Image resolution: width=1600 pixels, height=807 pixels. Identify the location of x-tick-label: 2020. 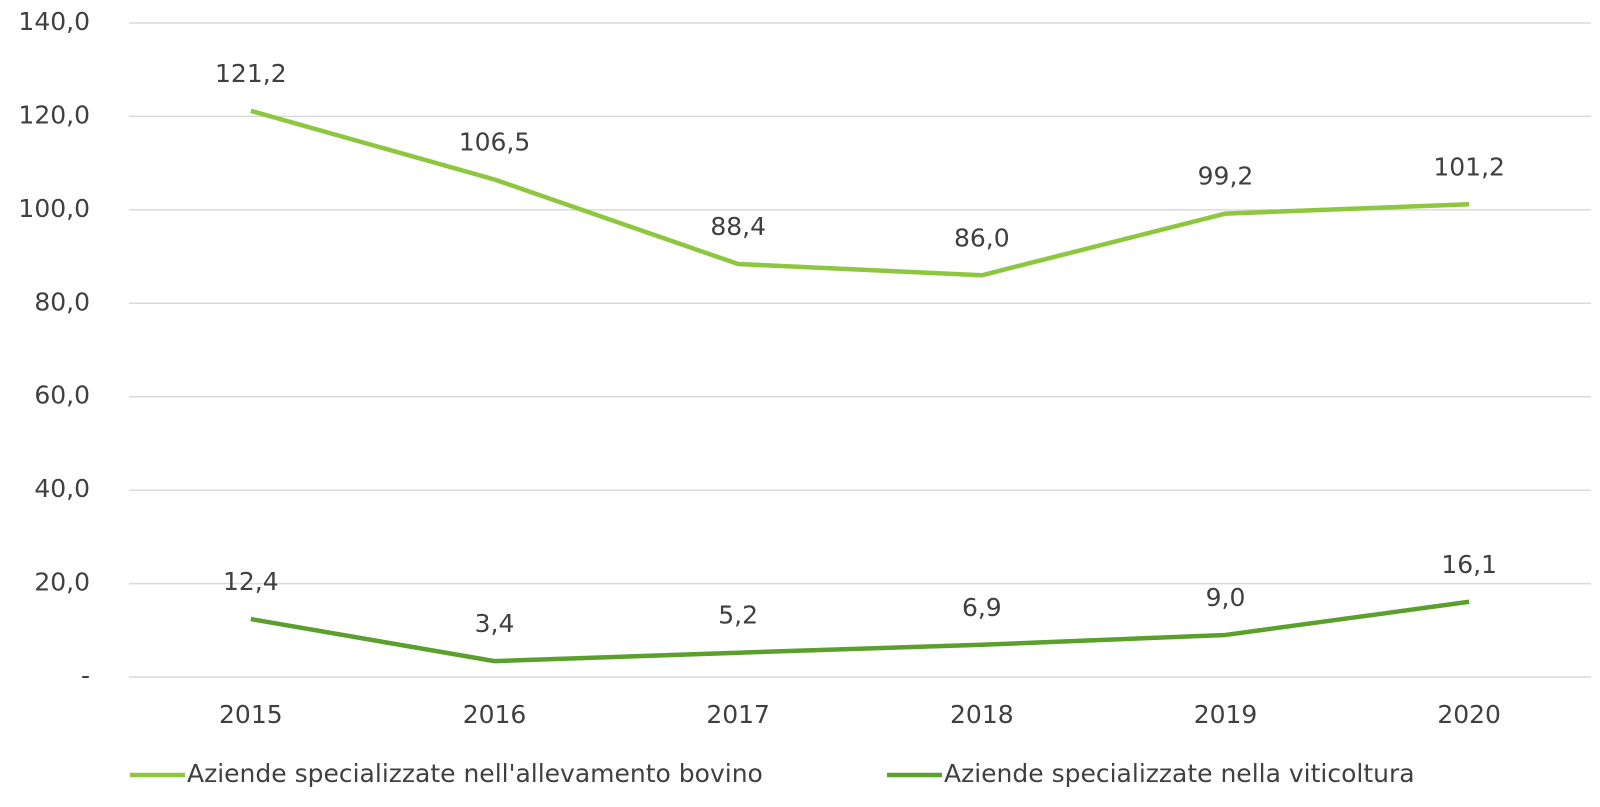
(1469, 714).